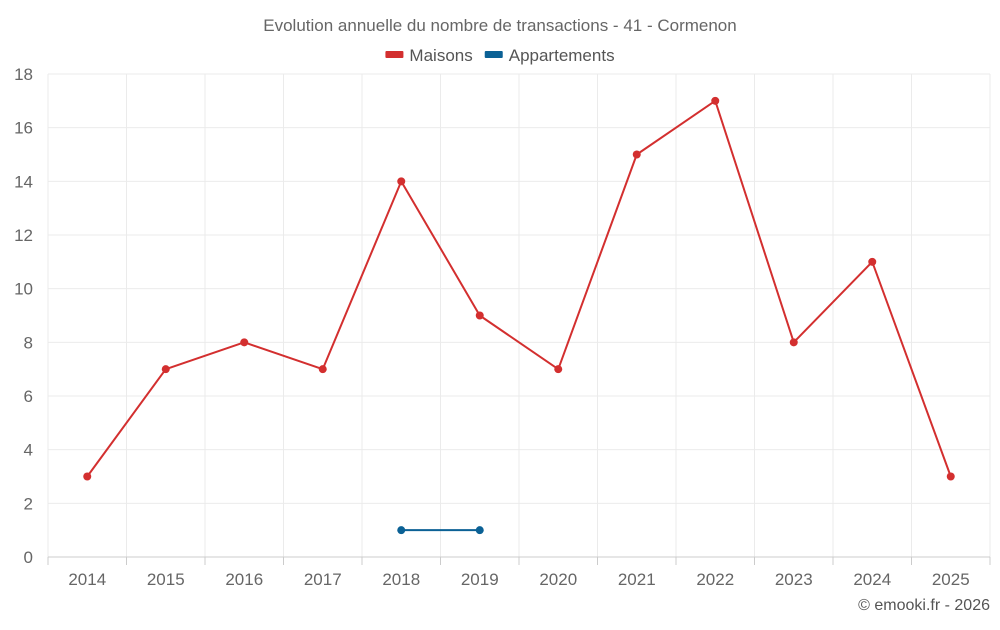 This screenshot has height=630, width=1000. I want to click on y-tick-label: 4, so click(28, 450).